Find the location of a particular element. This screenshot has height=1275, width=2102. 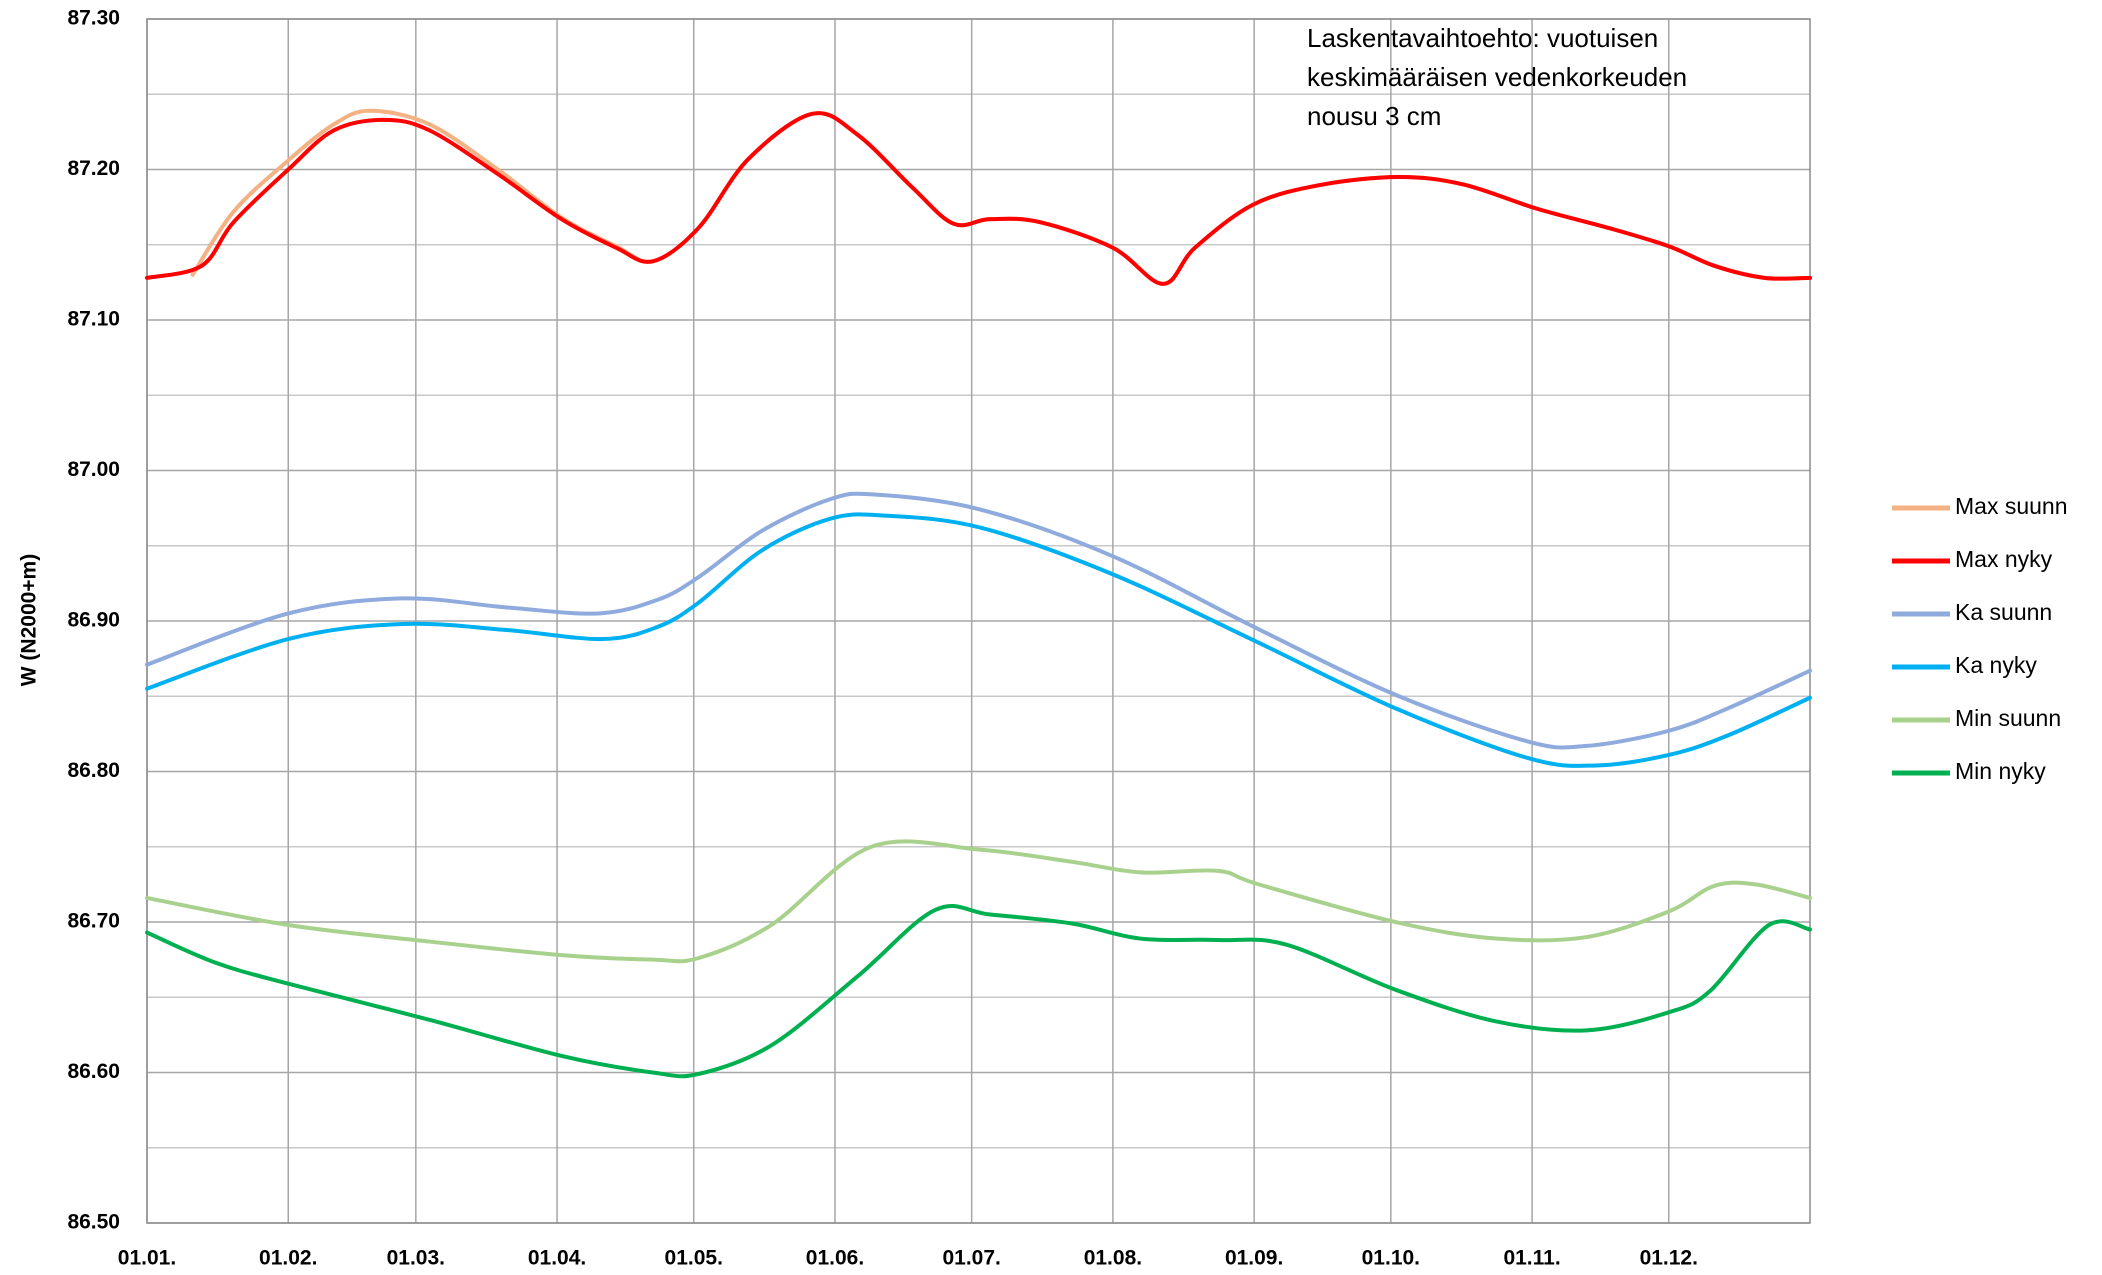

legend-label: Min nyky is located at coordinates (2000, 771).